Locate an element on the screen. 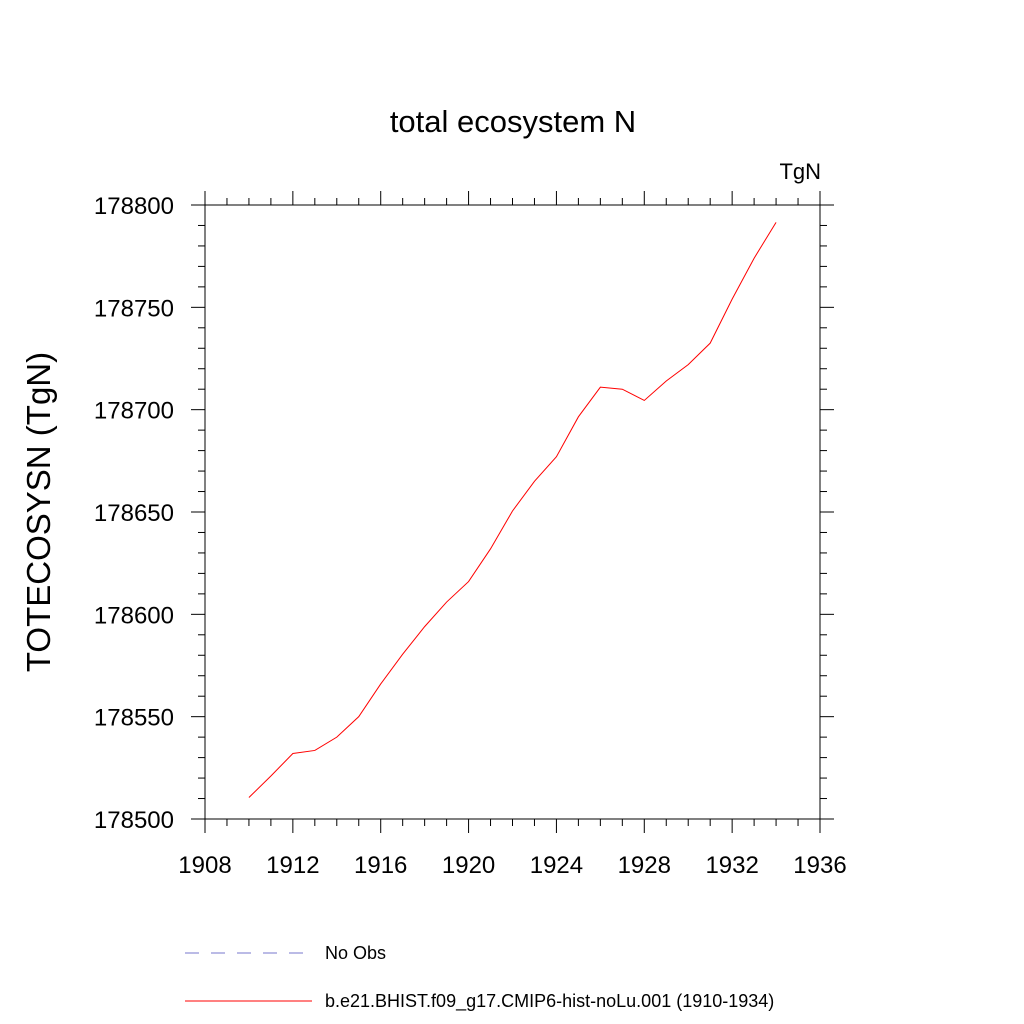  x-tick-label: 1920 is located at coordinates (468, 865).